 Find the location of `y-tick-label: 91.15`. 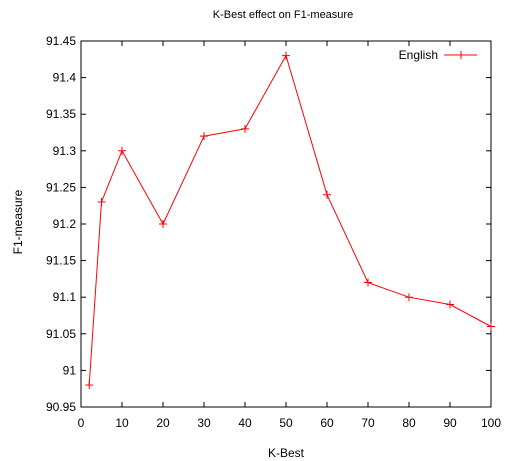

y-tick-label: 91.15 is located at coordinates (61, 261).